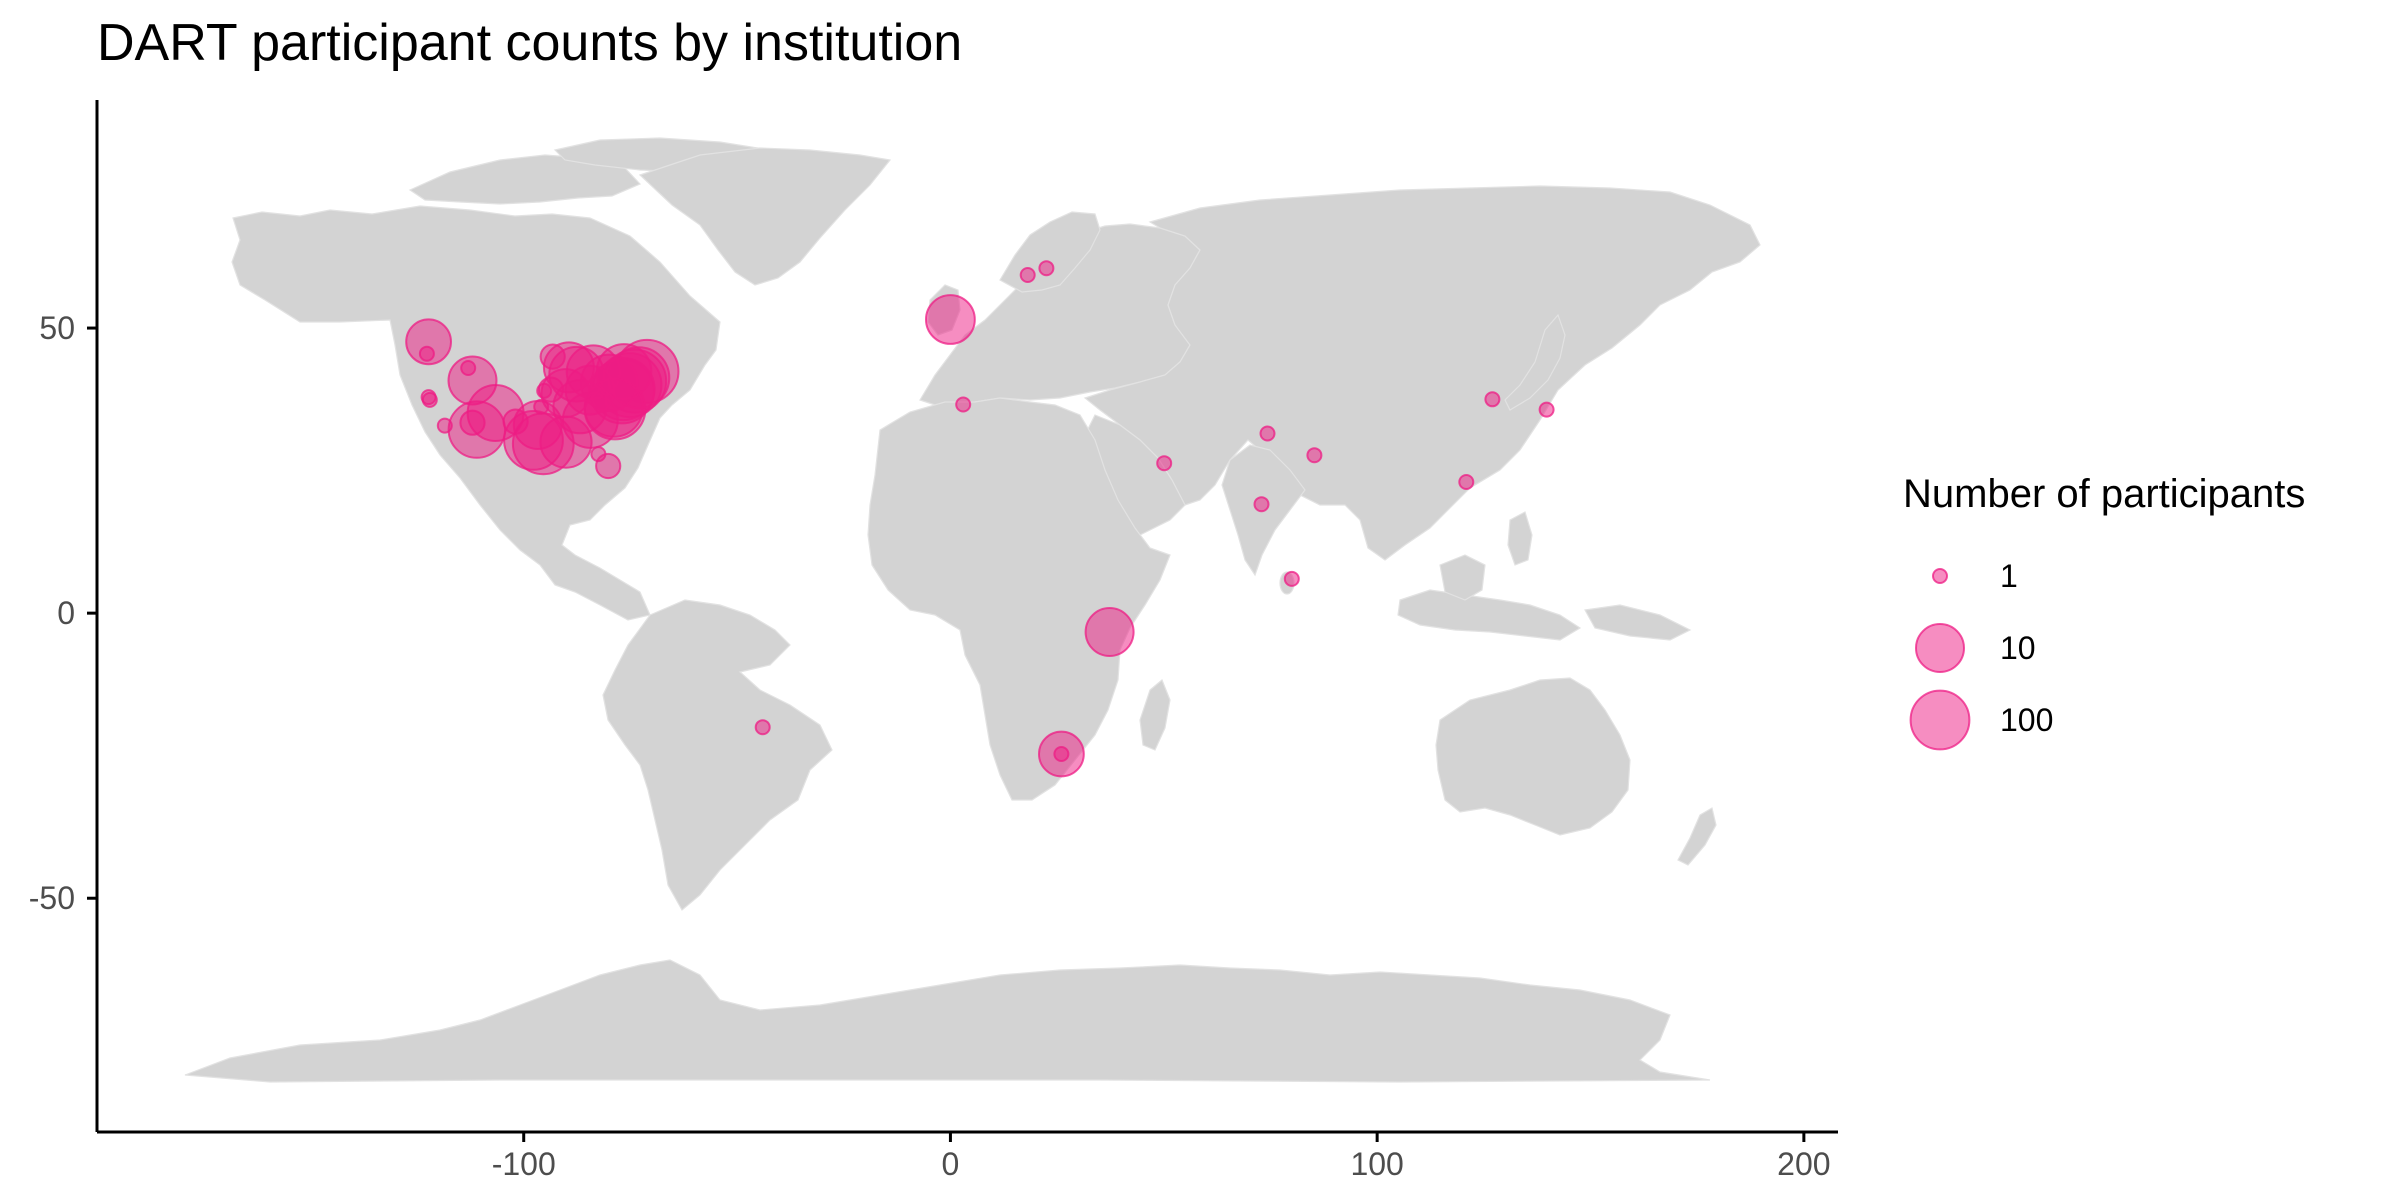 The height and width of the screenshot is (1200, 2400). I want to click on land-asia, so click(1422, 373).